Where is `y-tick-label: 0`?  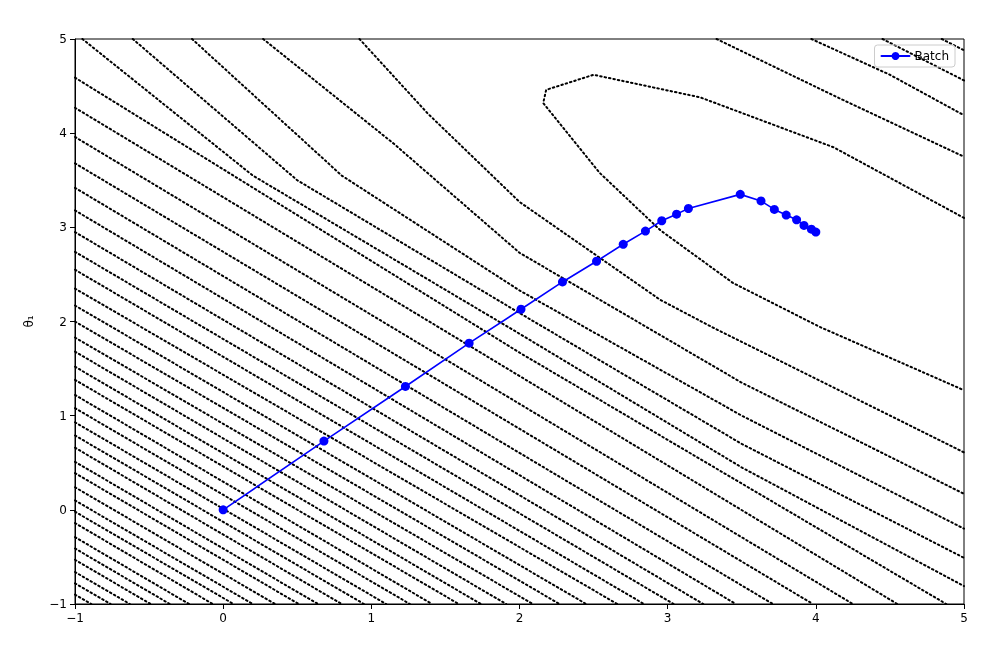
y-tick-label: 0 is located at coordinates (63, 509).